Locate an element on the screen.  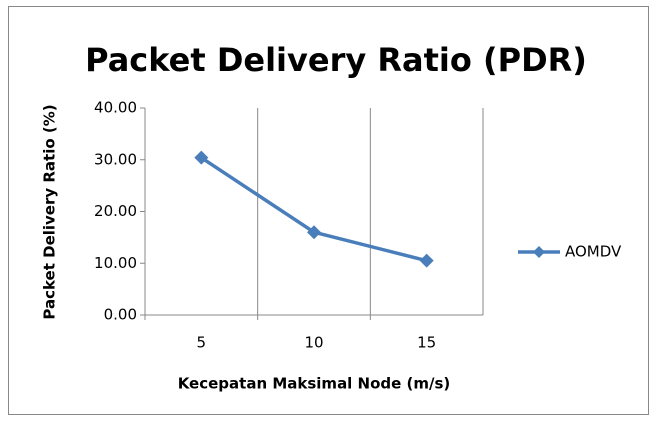
x-axis-label: Kecepatan Maksimal Node (m/s) is located at coordinates (314, 384).